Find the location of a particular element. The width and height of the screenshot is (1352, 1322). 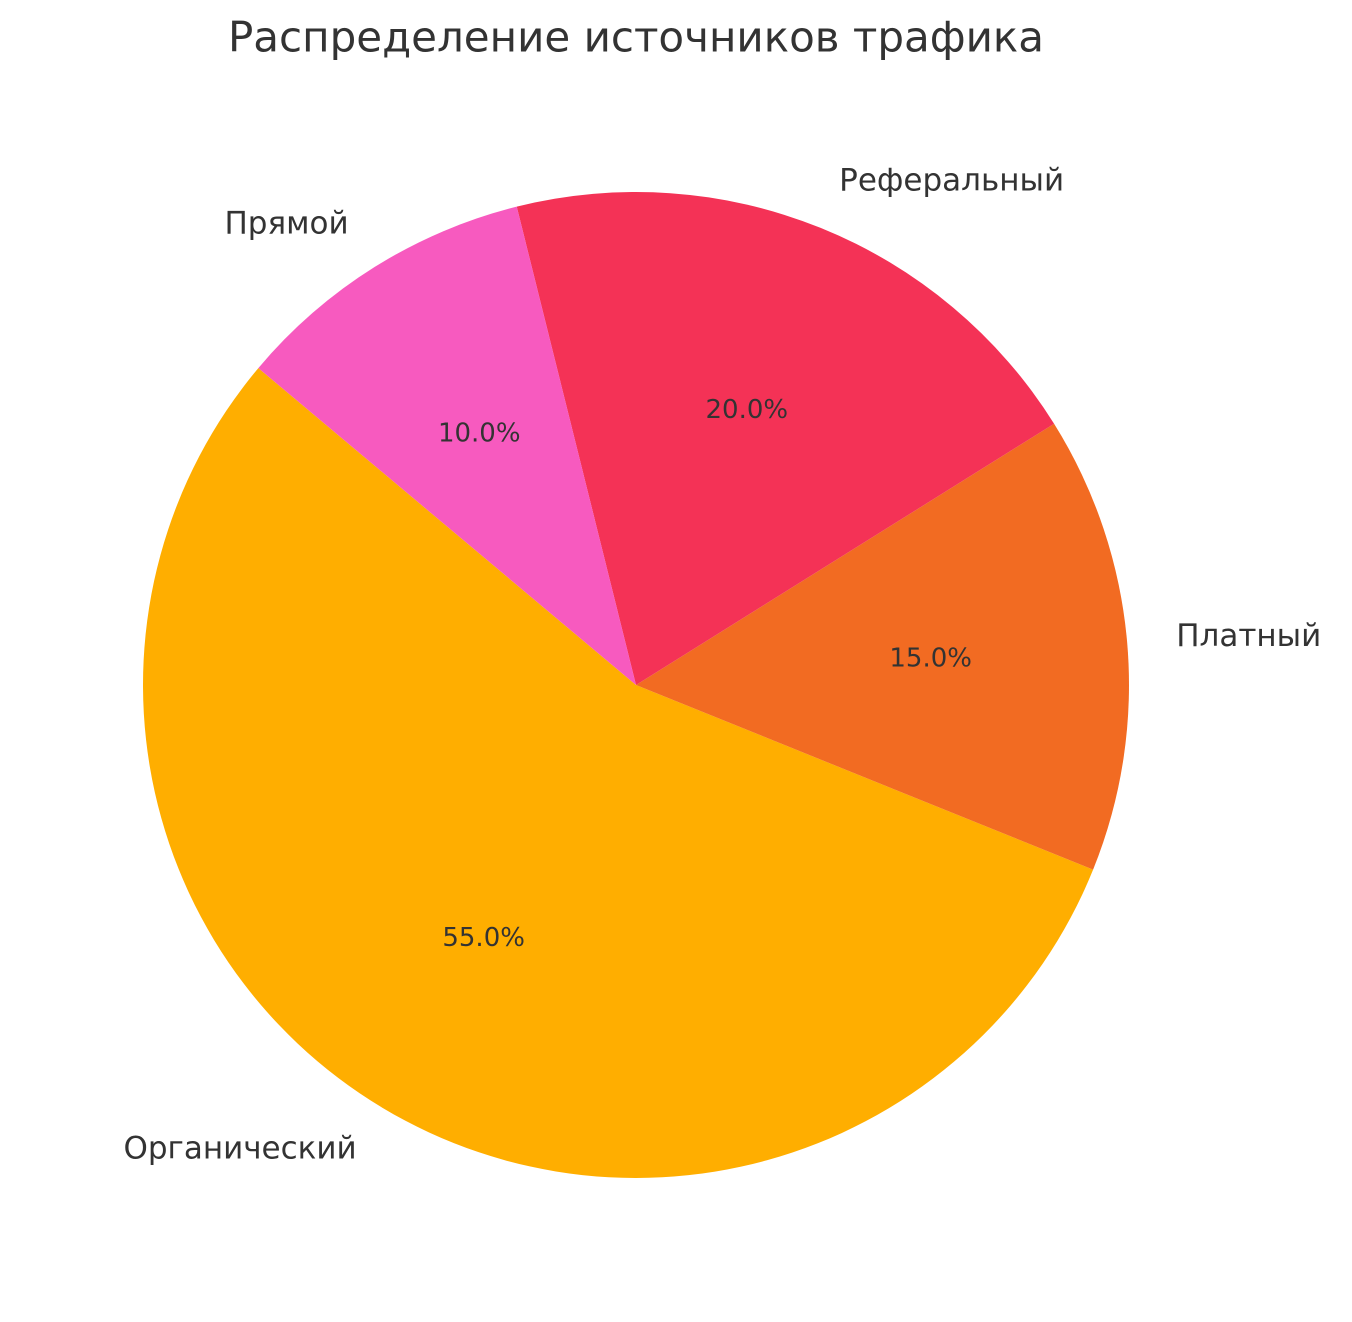

value-label: 55.0% is located at coordinates (483, 938).